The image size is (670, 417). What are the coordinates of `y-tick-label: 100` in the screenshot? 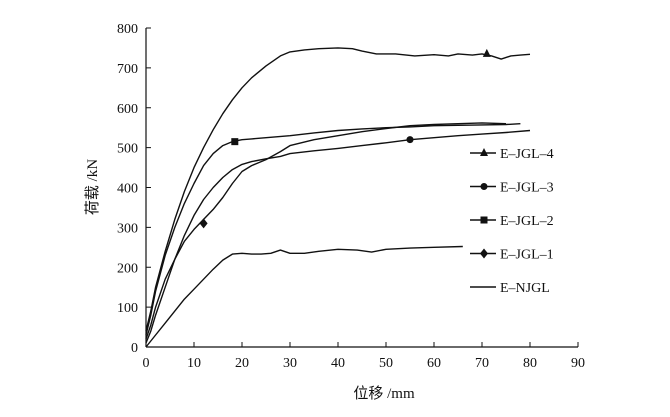 It's located at (127, 308).